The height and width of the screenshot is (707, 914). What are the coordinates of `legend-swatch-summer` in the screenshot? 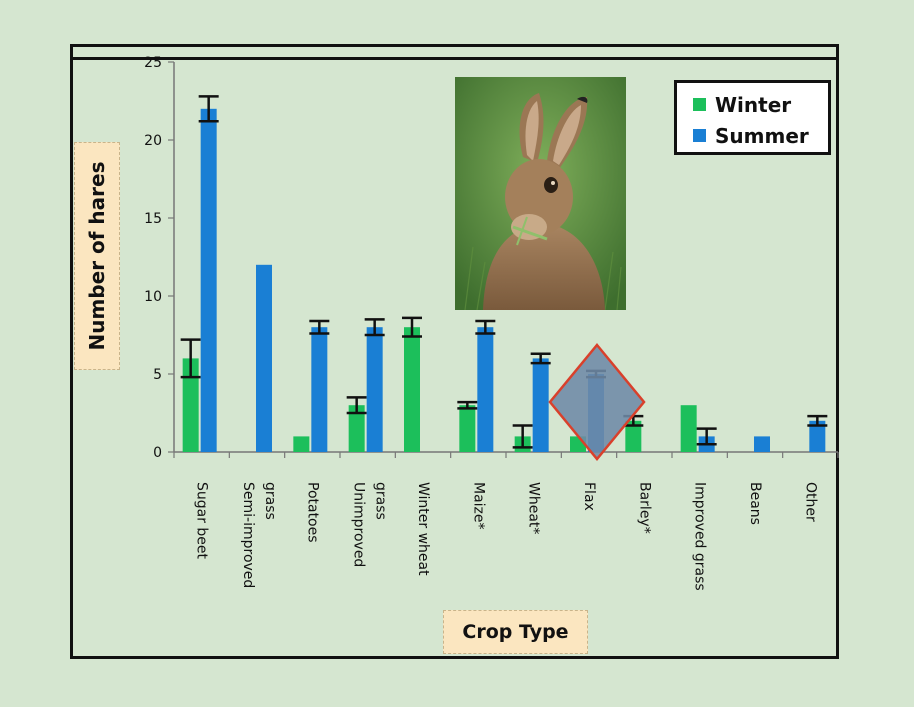 It's located at (699, 135).